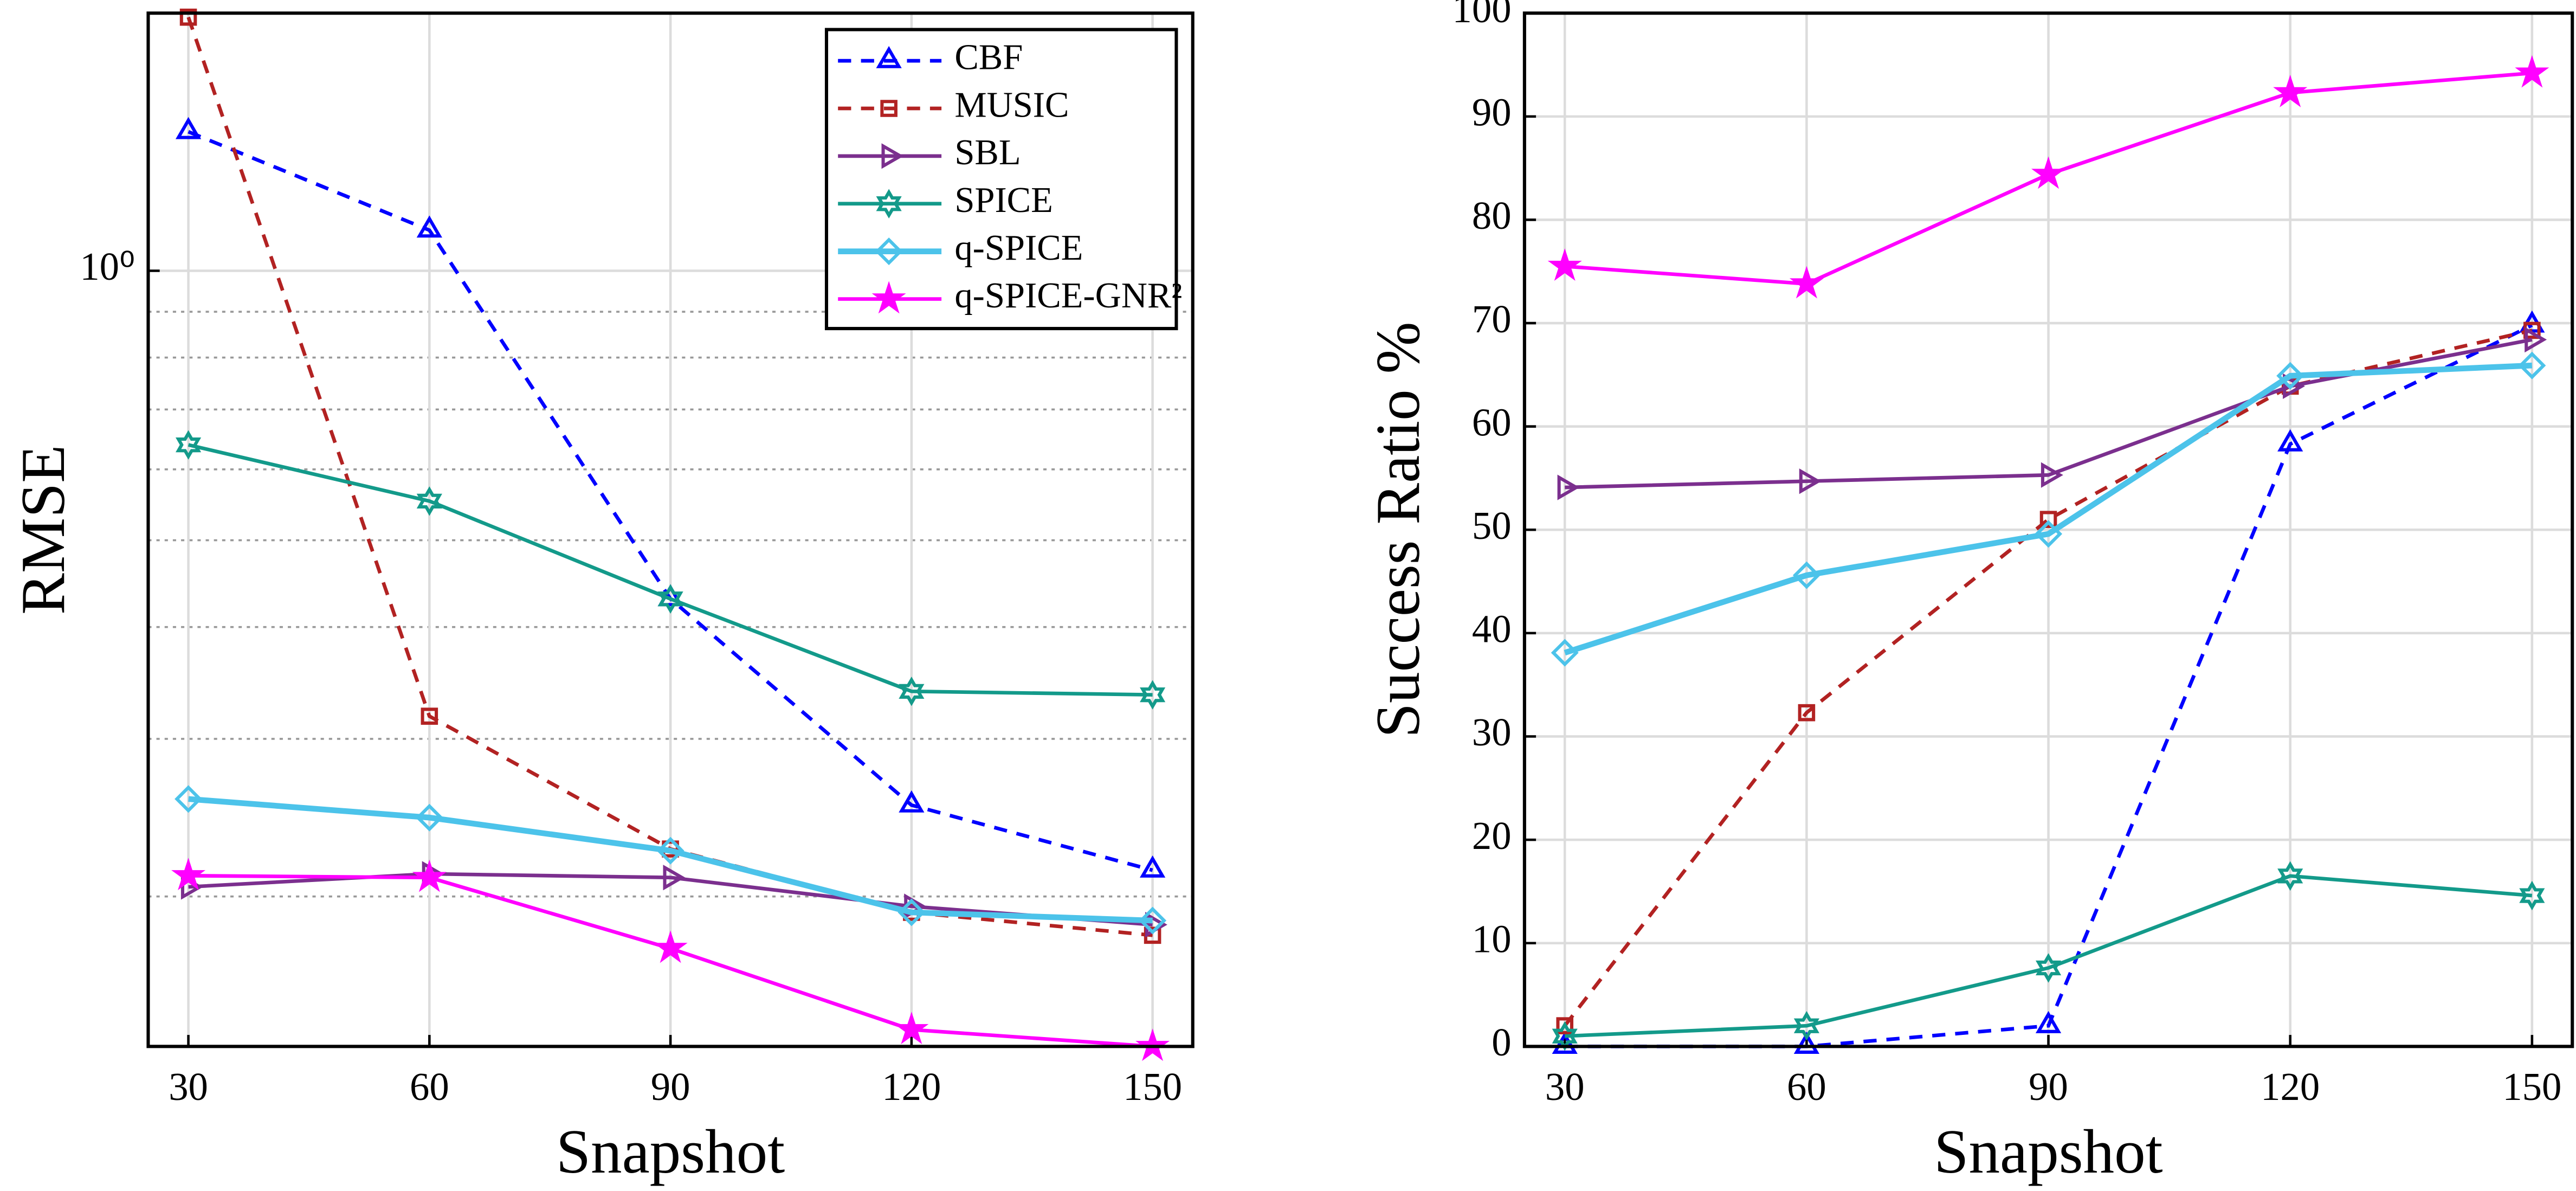 The height and width of the screenshot is (1191, 2576). I want to click on y-tick-label: 70, so click(1492, 319).